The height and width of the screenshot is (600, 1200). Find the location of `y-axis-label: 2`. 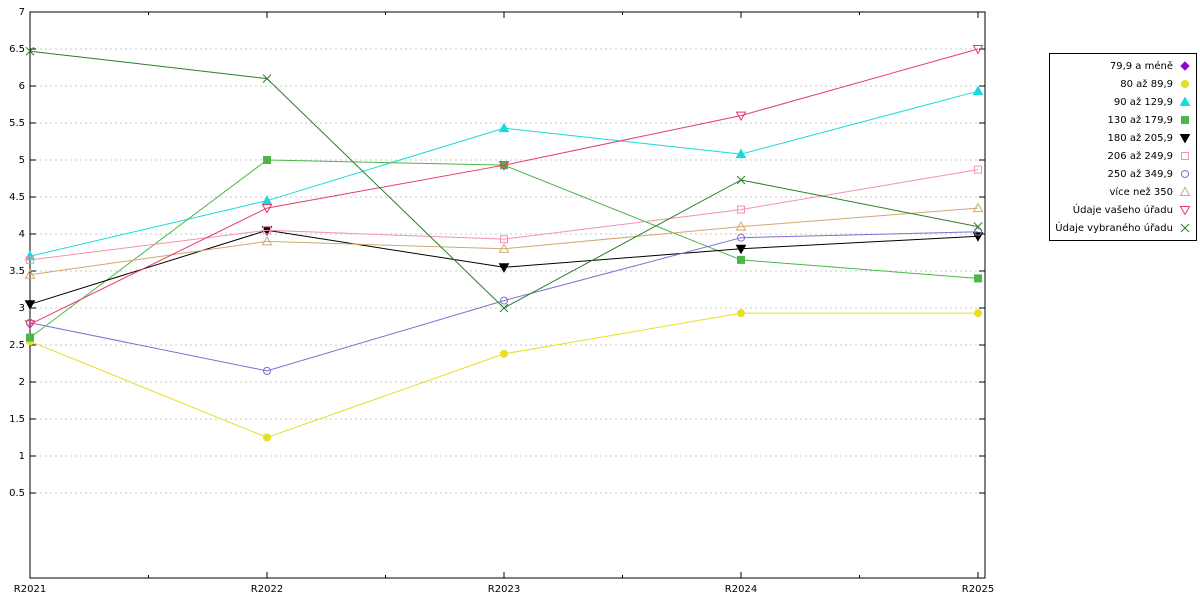

y-axis-label: 2 is located at coordinates (22, 382).